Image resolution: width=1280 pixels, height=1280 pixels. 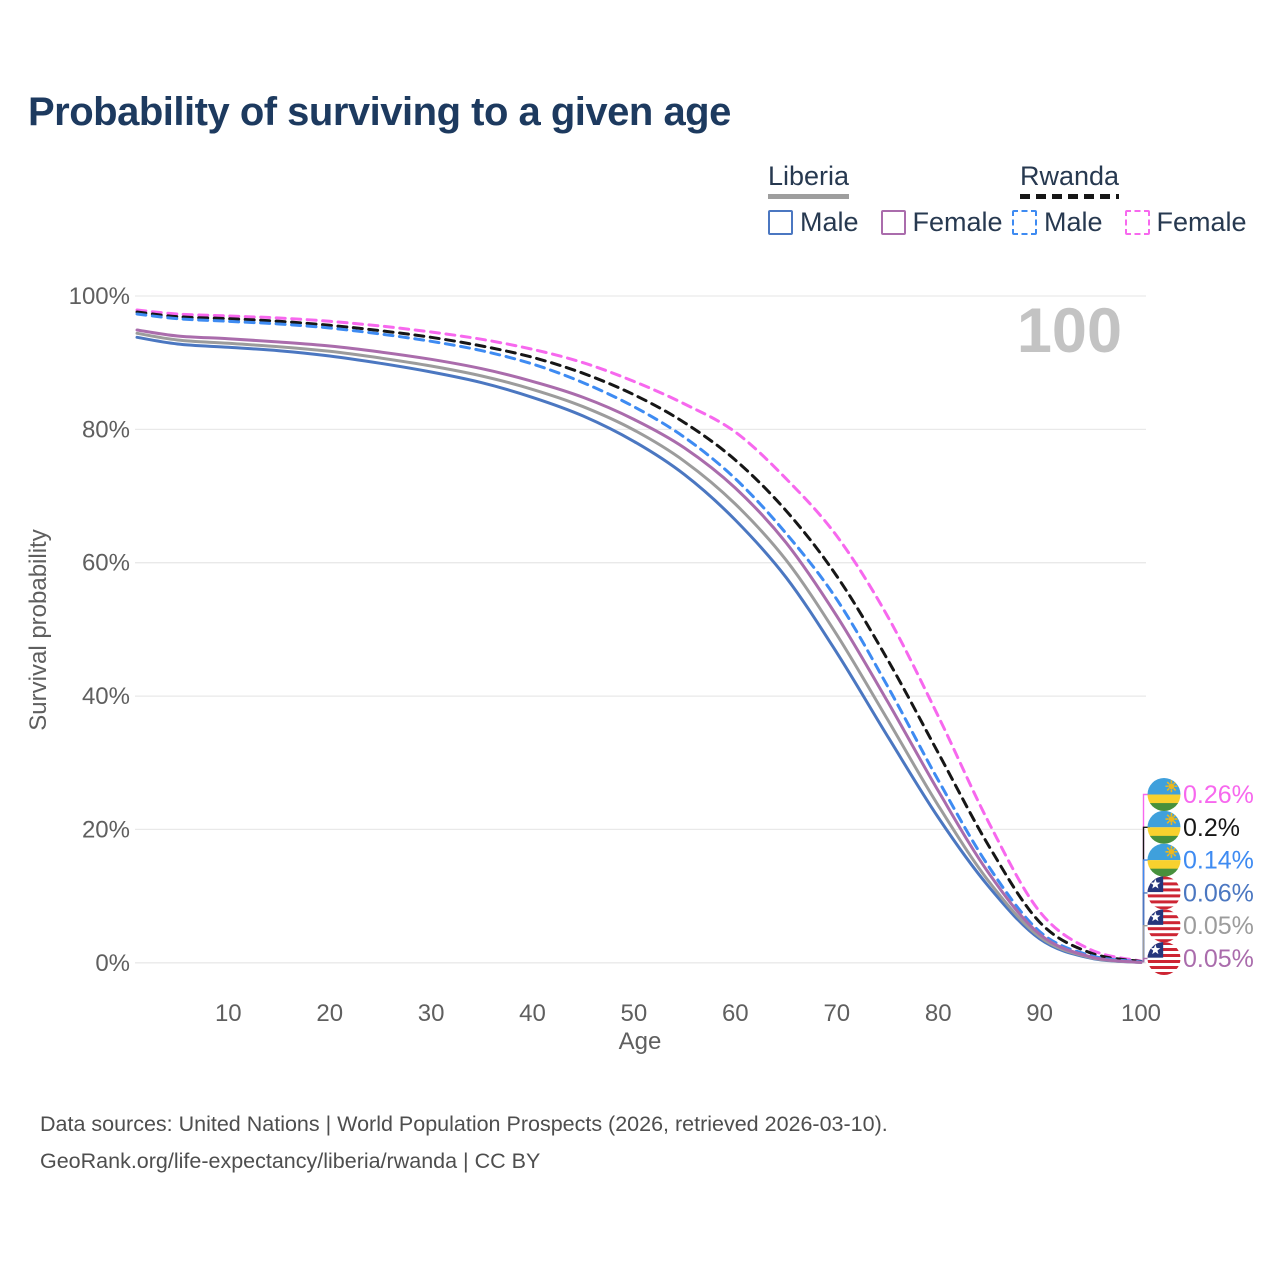 I want to click on legend-country-label: Liberia, so click(x=809, y=176).